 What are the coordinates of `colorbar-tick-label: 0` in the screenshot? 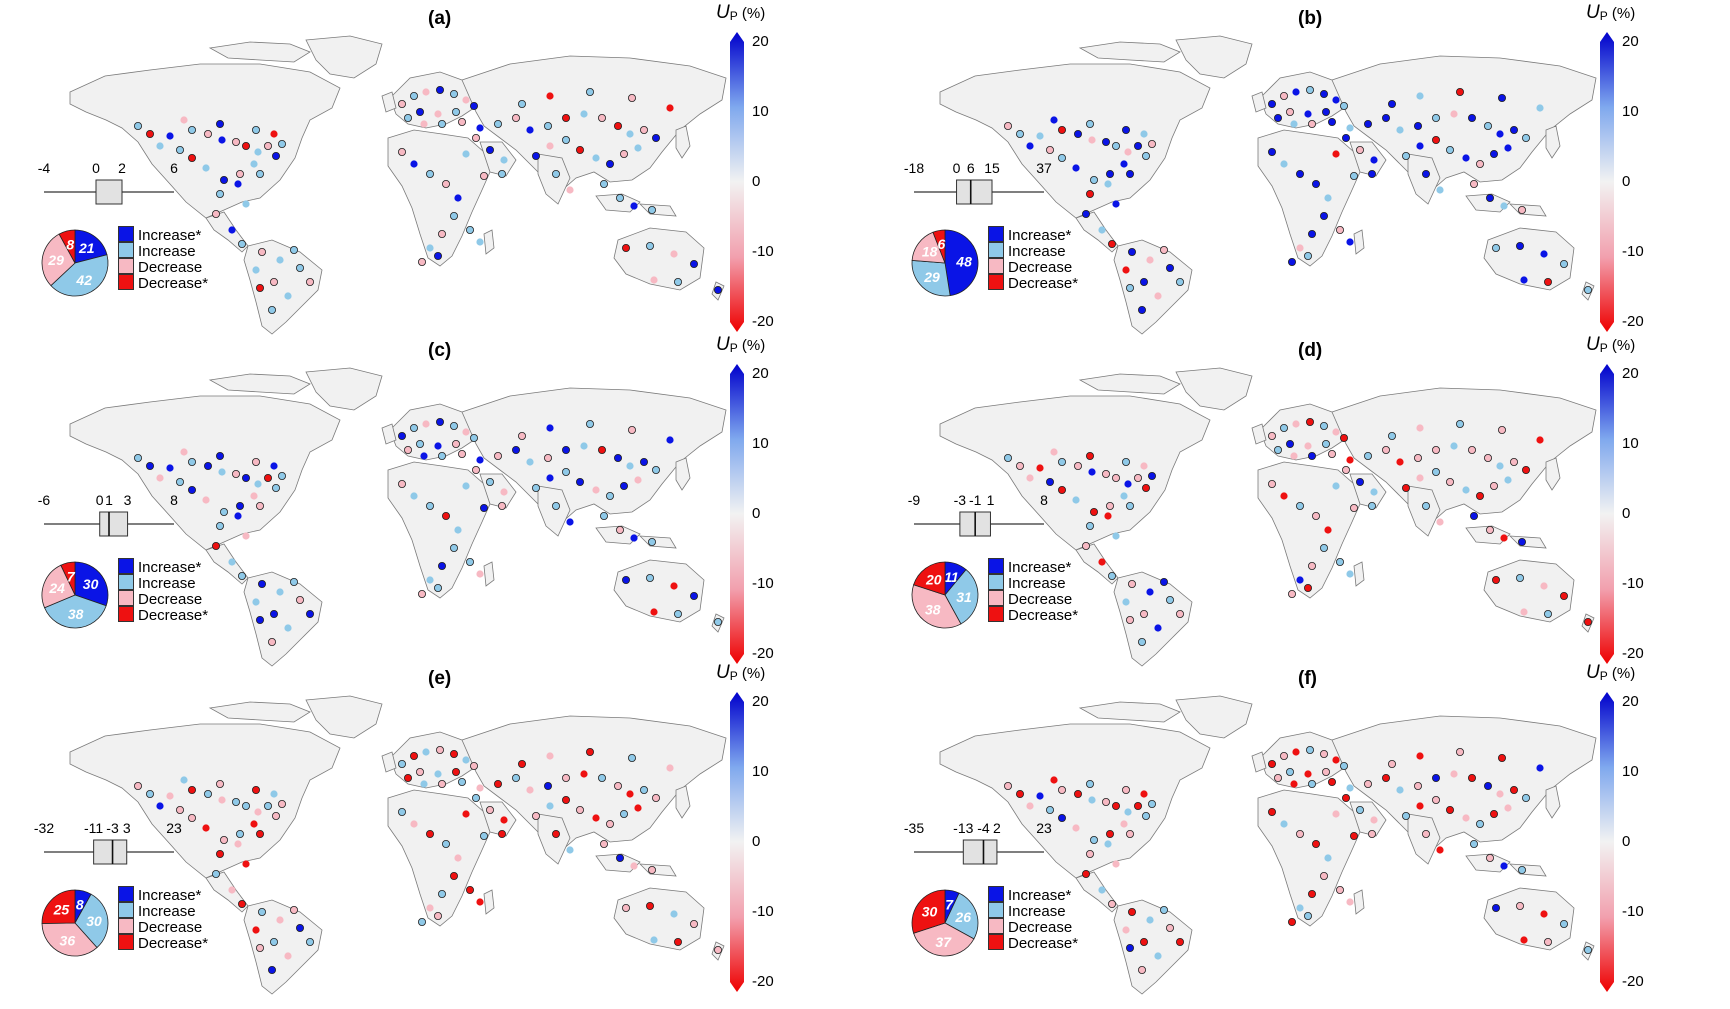 It's located at (756, 181).